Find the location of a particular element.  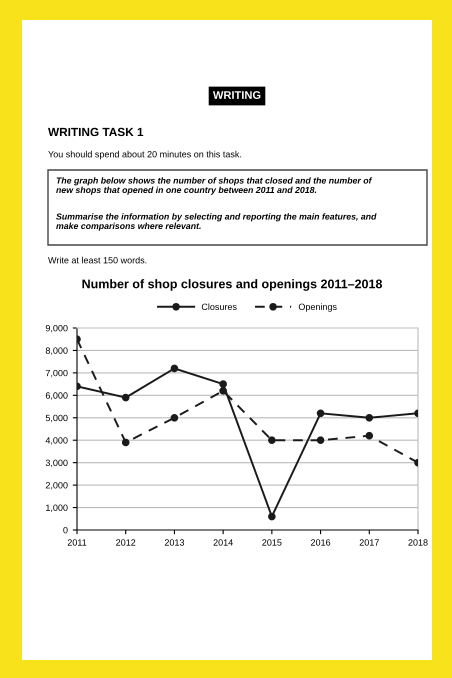

y-tick-label: 9,000 is located at coordinates (57, 328).